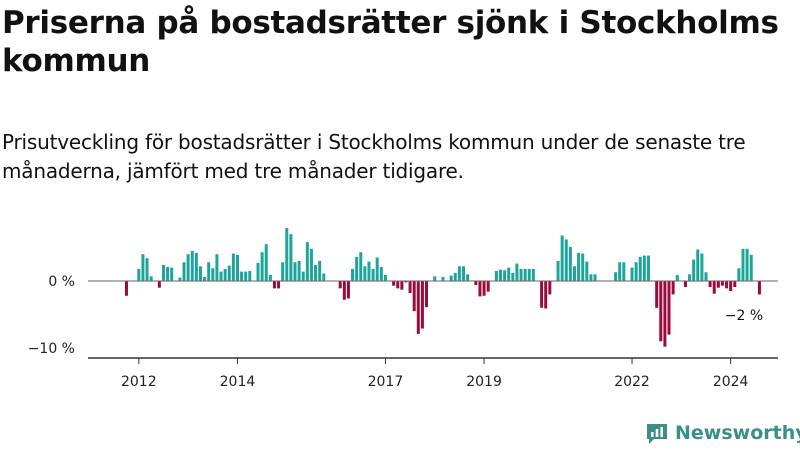 The image size is (800, 450). What do you see at coordinates (61, 282) in the screenshot?
I see `y-tick-label: 0 %` at bounding box center [61, 282].